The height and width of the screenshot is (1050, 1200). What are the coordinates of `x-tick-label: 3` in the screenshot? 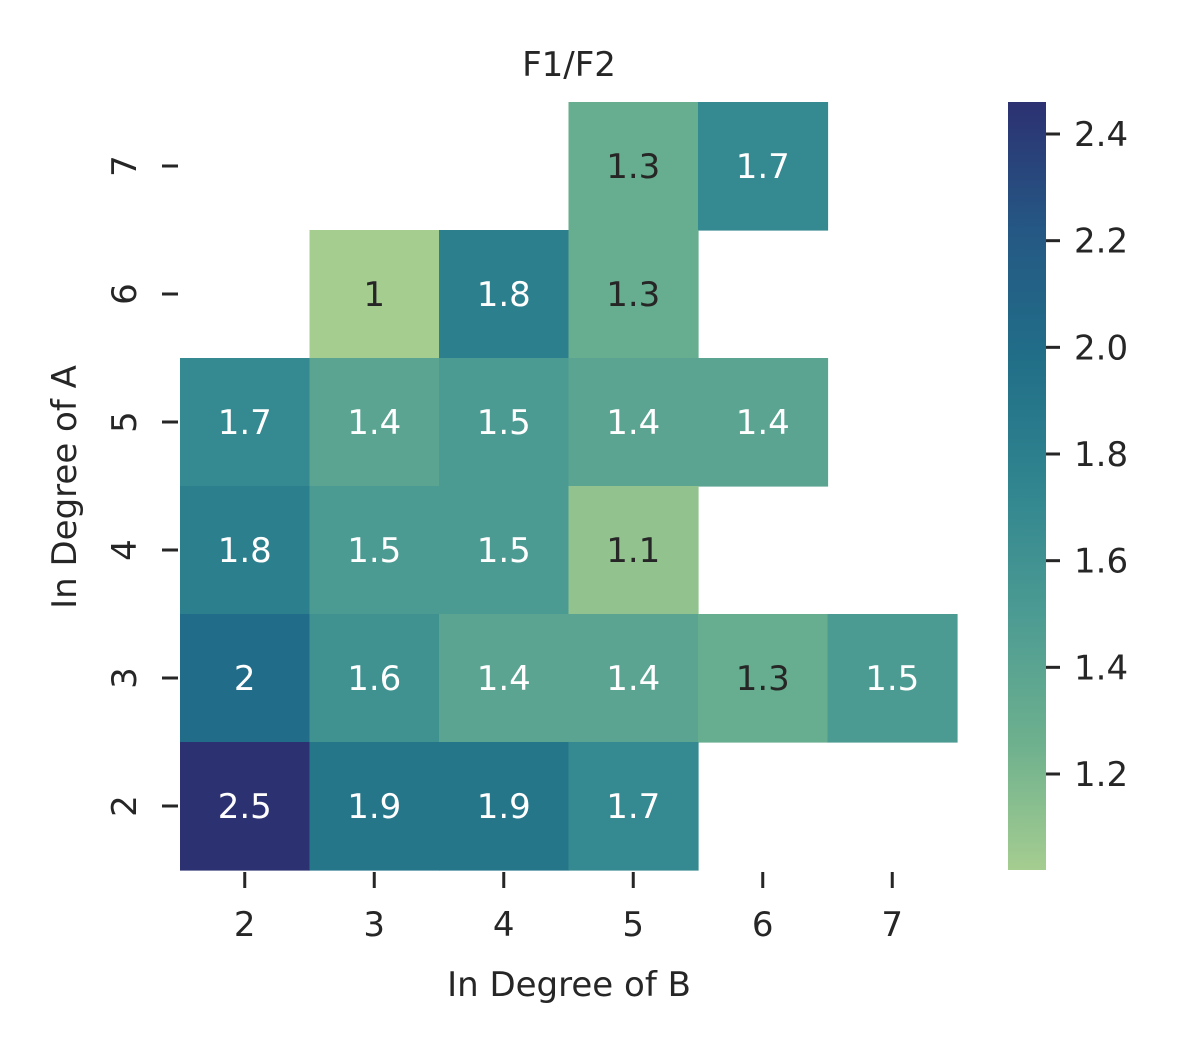 It's located at (374, 925).